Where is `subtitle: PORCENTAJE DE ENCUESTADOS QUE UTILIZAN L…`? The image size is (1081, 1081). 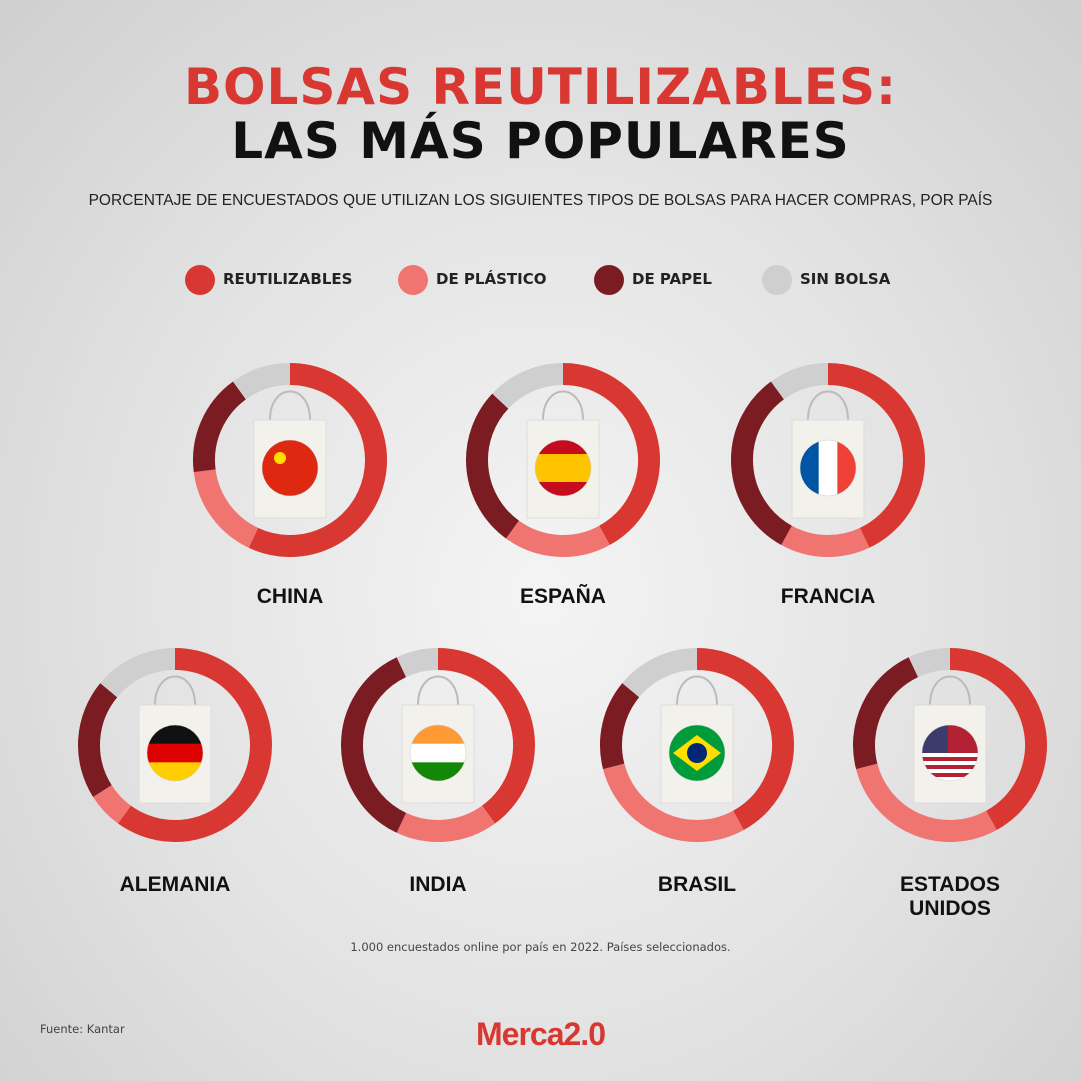
subtitle: PORCENTAJE DE ENCUESTADOS QUE UTILIZAN L… is located at coordinates (540, 200).